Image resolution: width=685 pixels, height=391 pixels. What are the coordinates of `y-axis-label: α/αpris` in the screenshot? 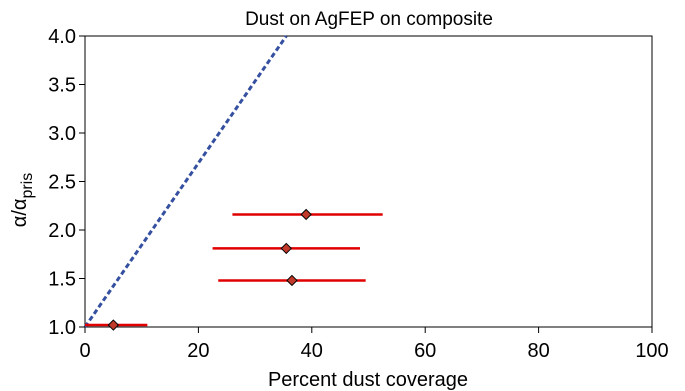 It's located at (22, 200).